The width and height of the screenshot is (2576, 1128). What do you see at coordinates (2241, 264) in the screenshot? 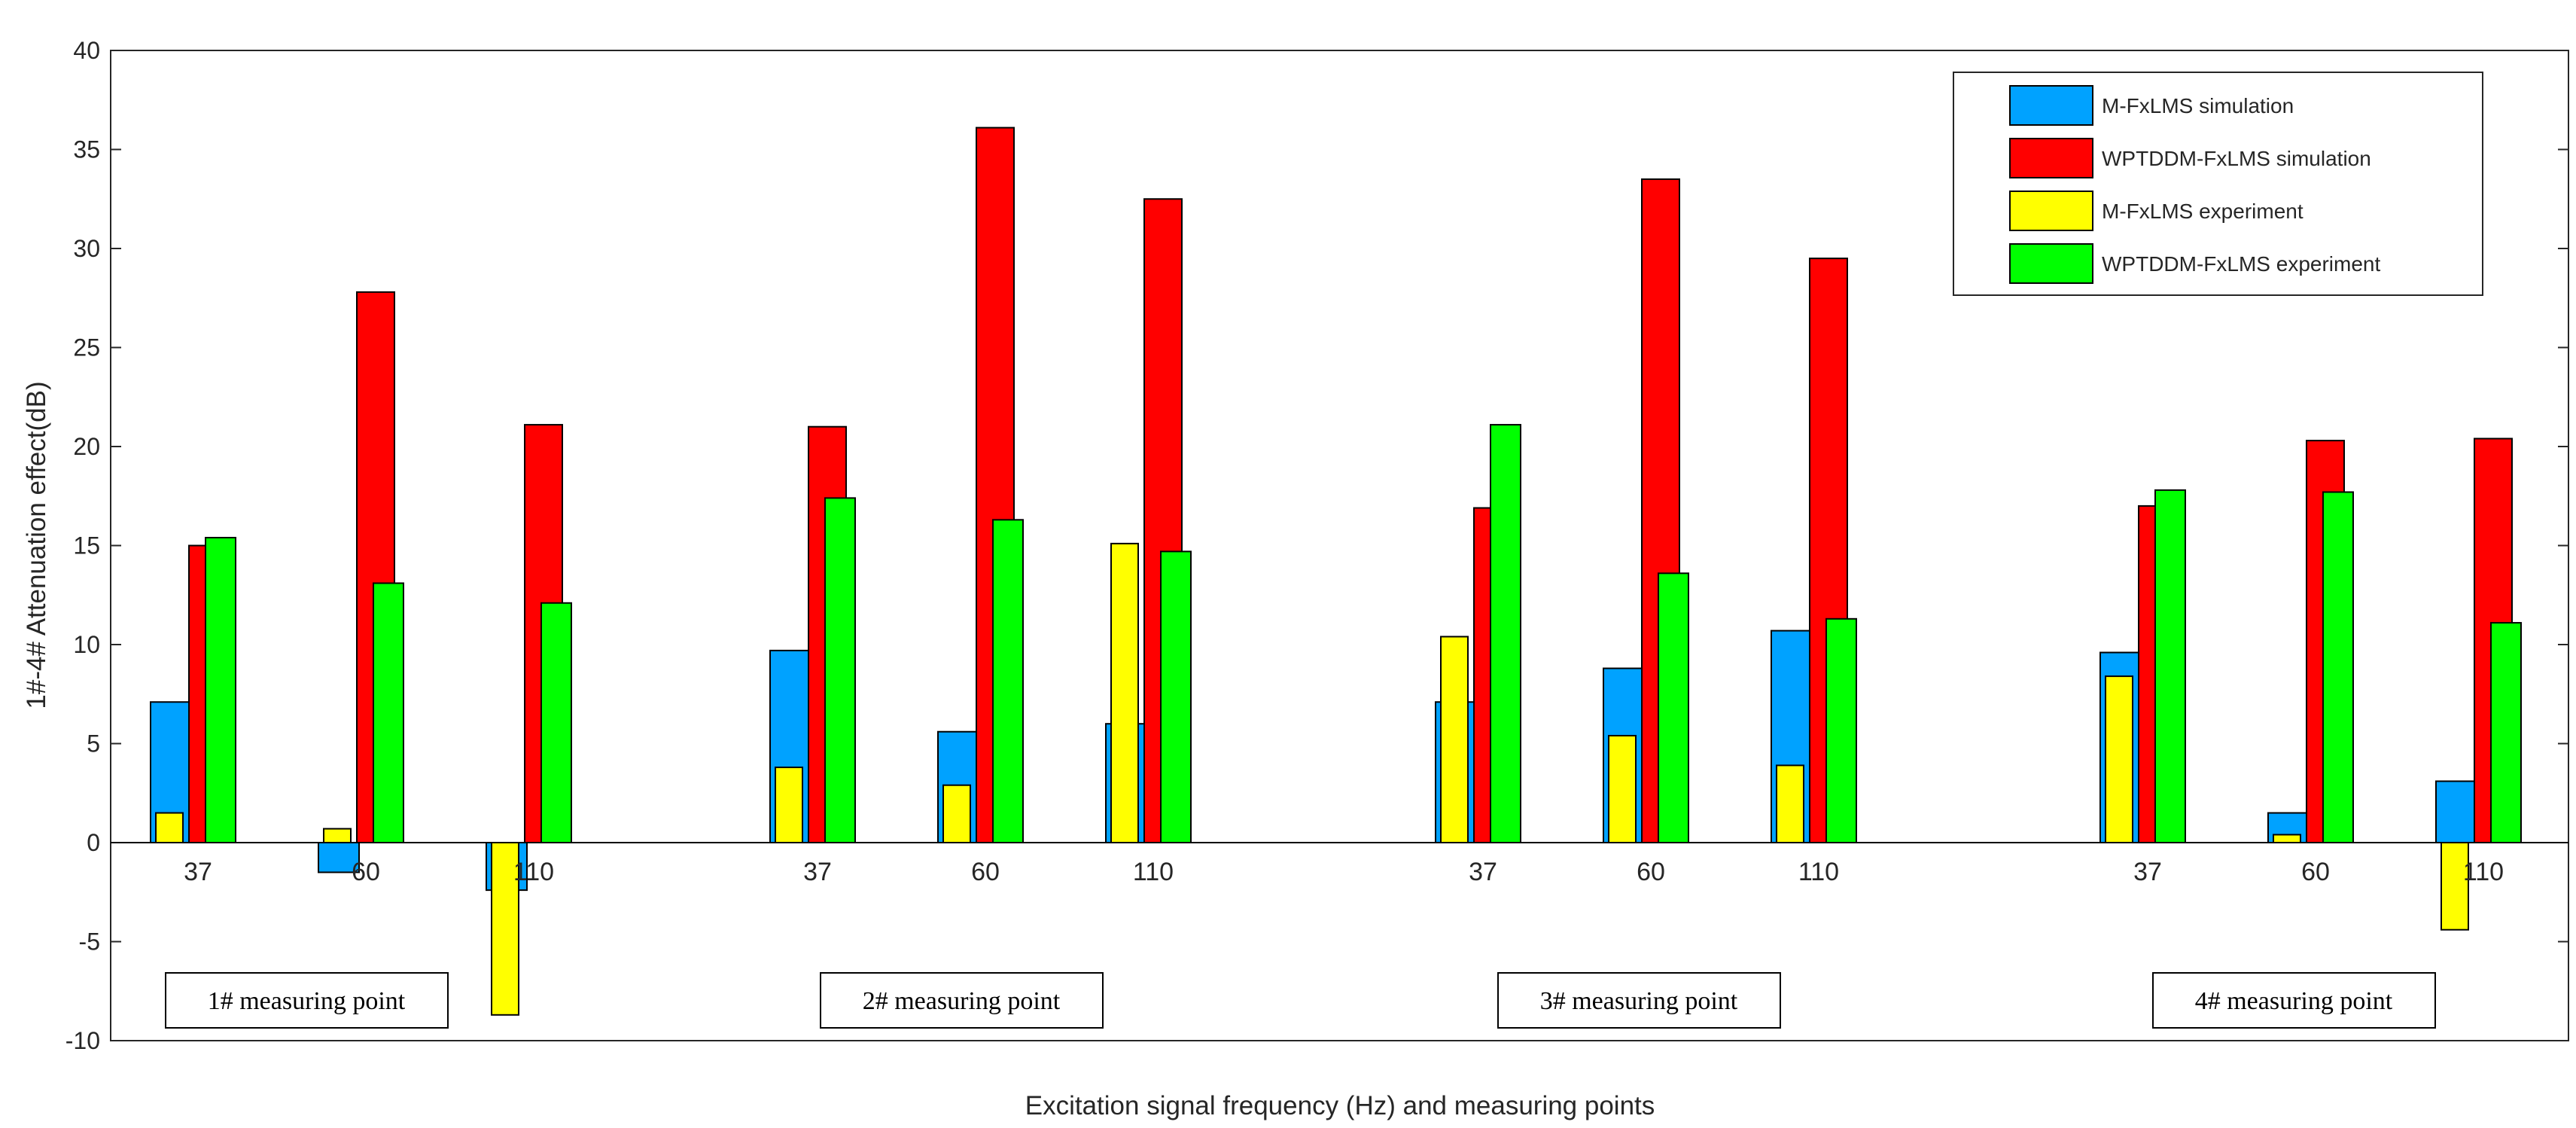
I see `legend-label-wptddm-fxlms-experiment: WPTDDM-FxLMS experiment` at bounding box center [2241, 264].